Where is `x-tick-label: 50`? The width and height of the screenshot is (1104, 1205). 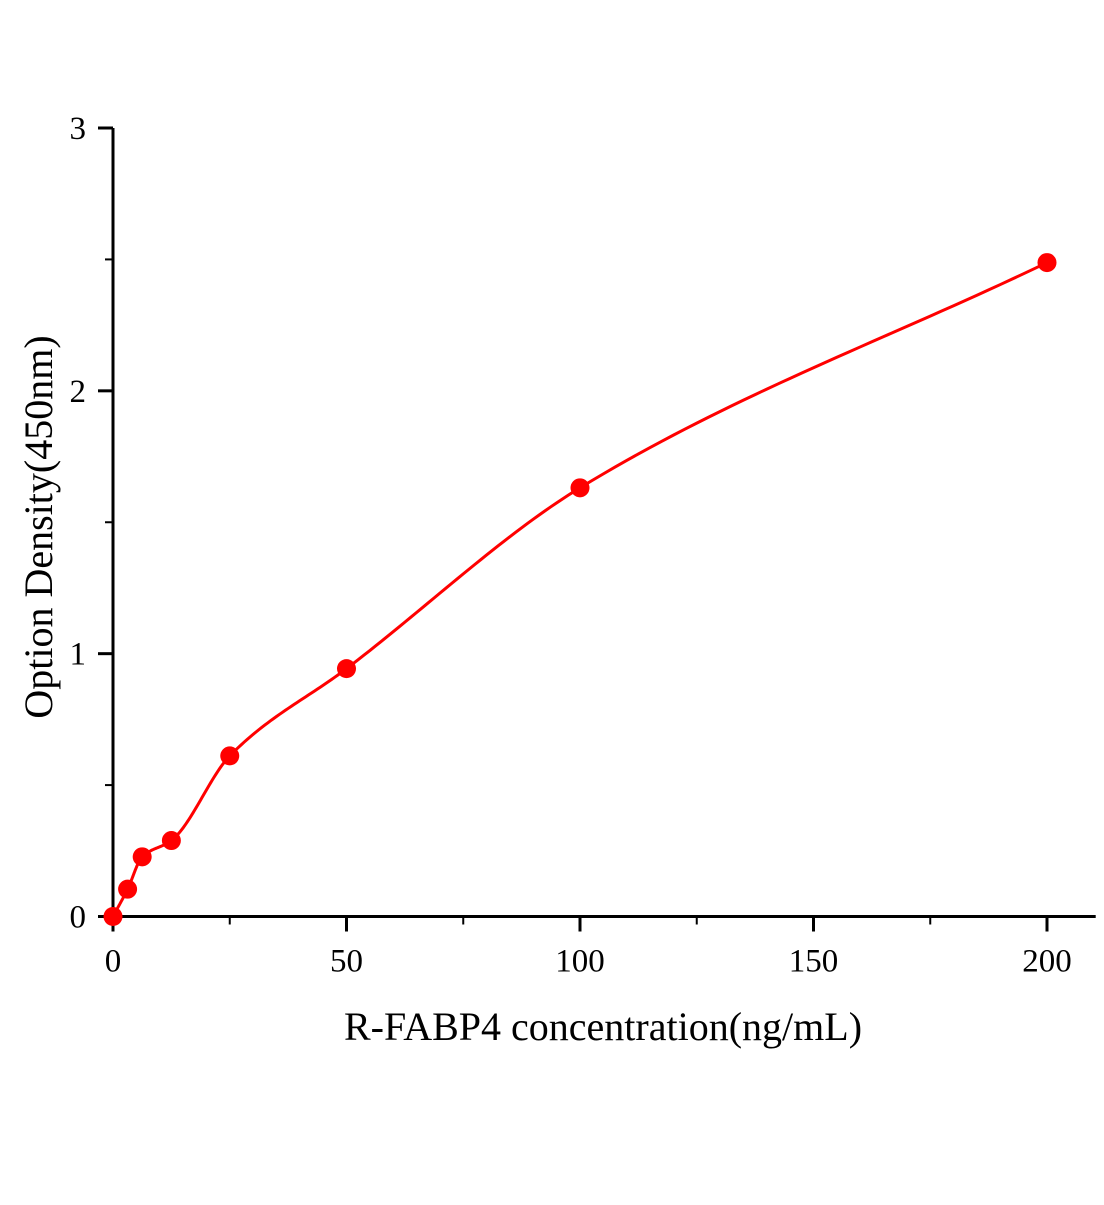 x-tick-label: 50 is located at coordinates (346, 962).